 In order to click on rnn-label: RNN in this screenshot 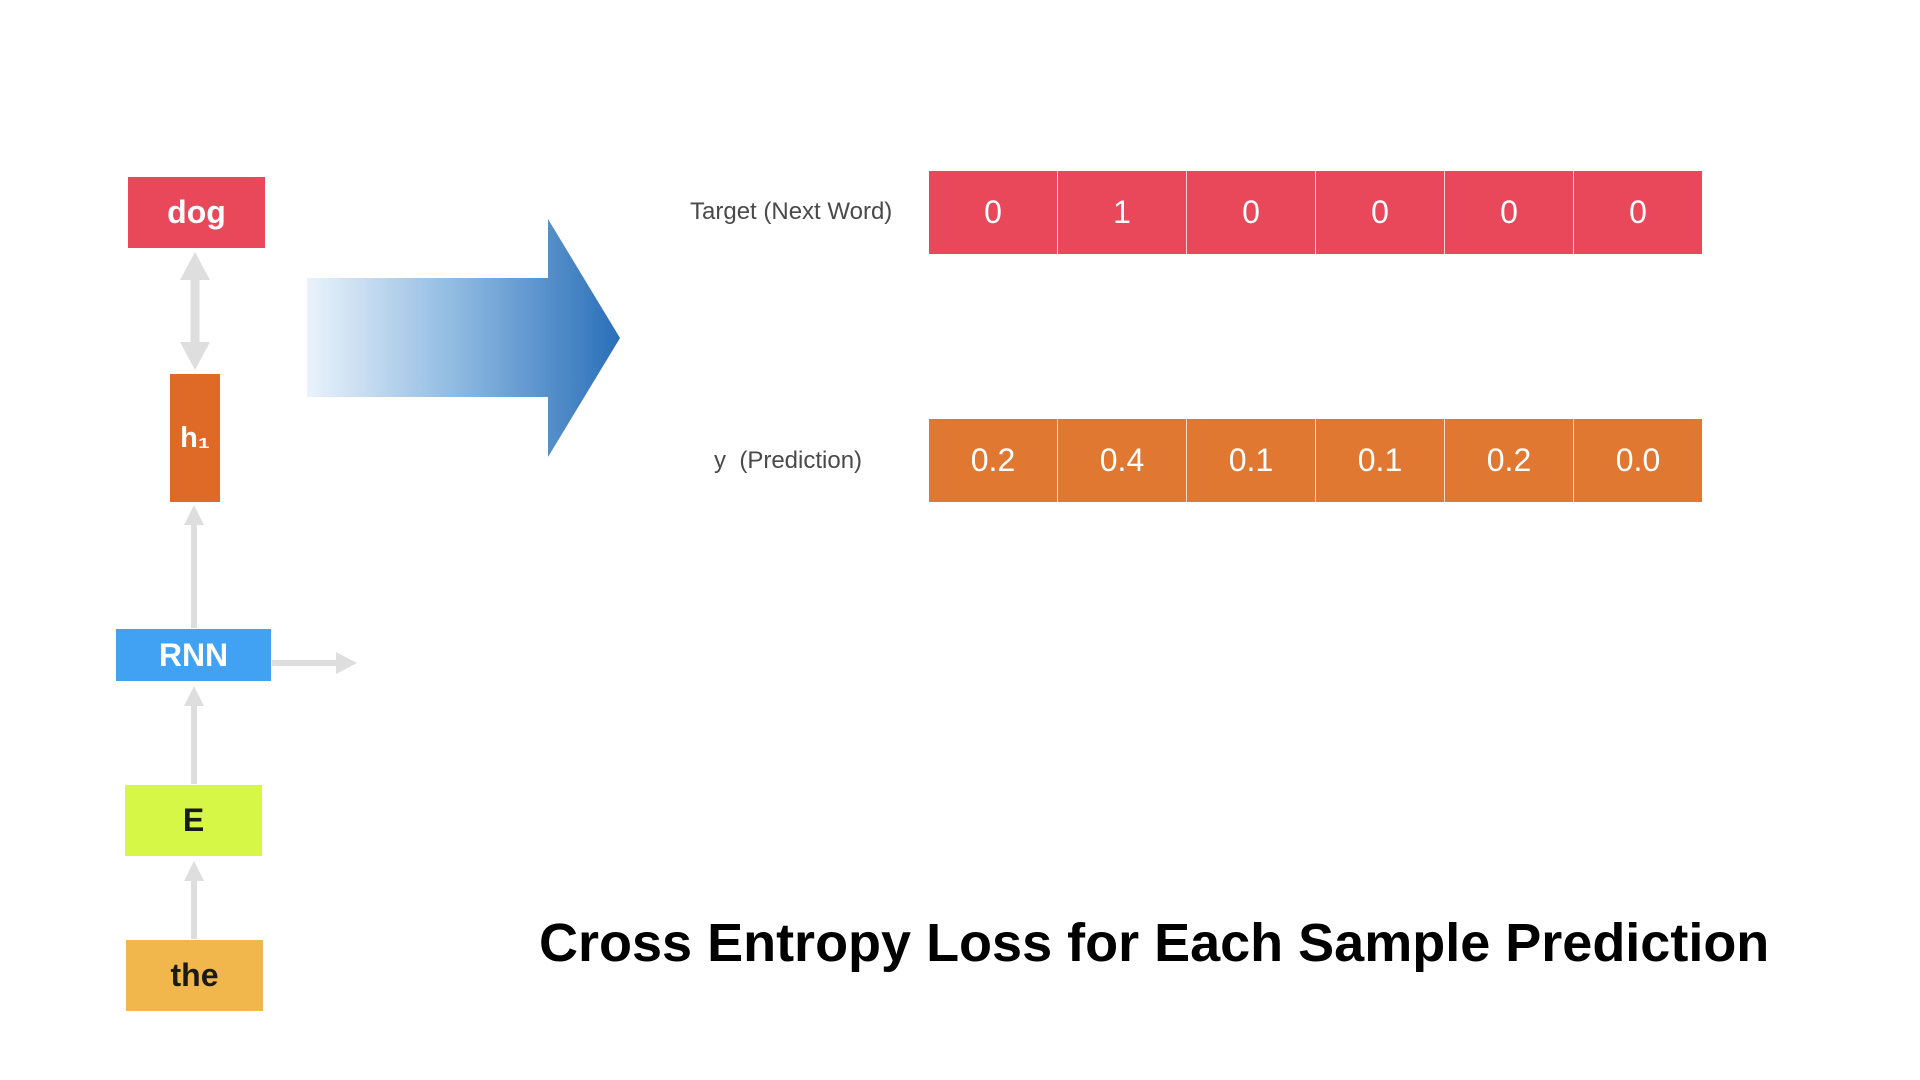, I will do `click(193, 654)`.